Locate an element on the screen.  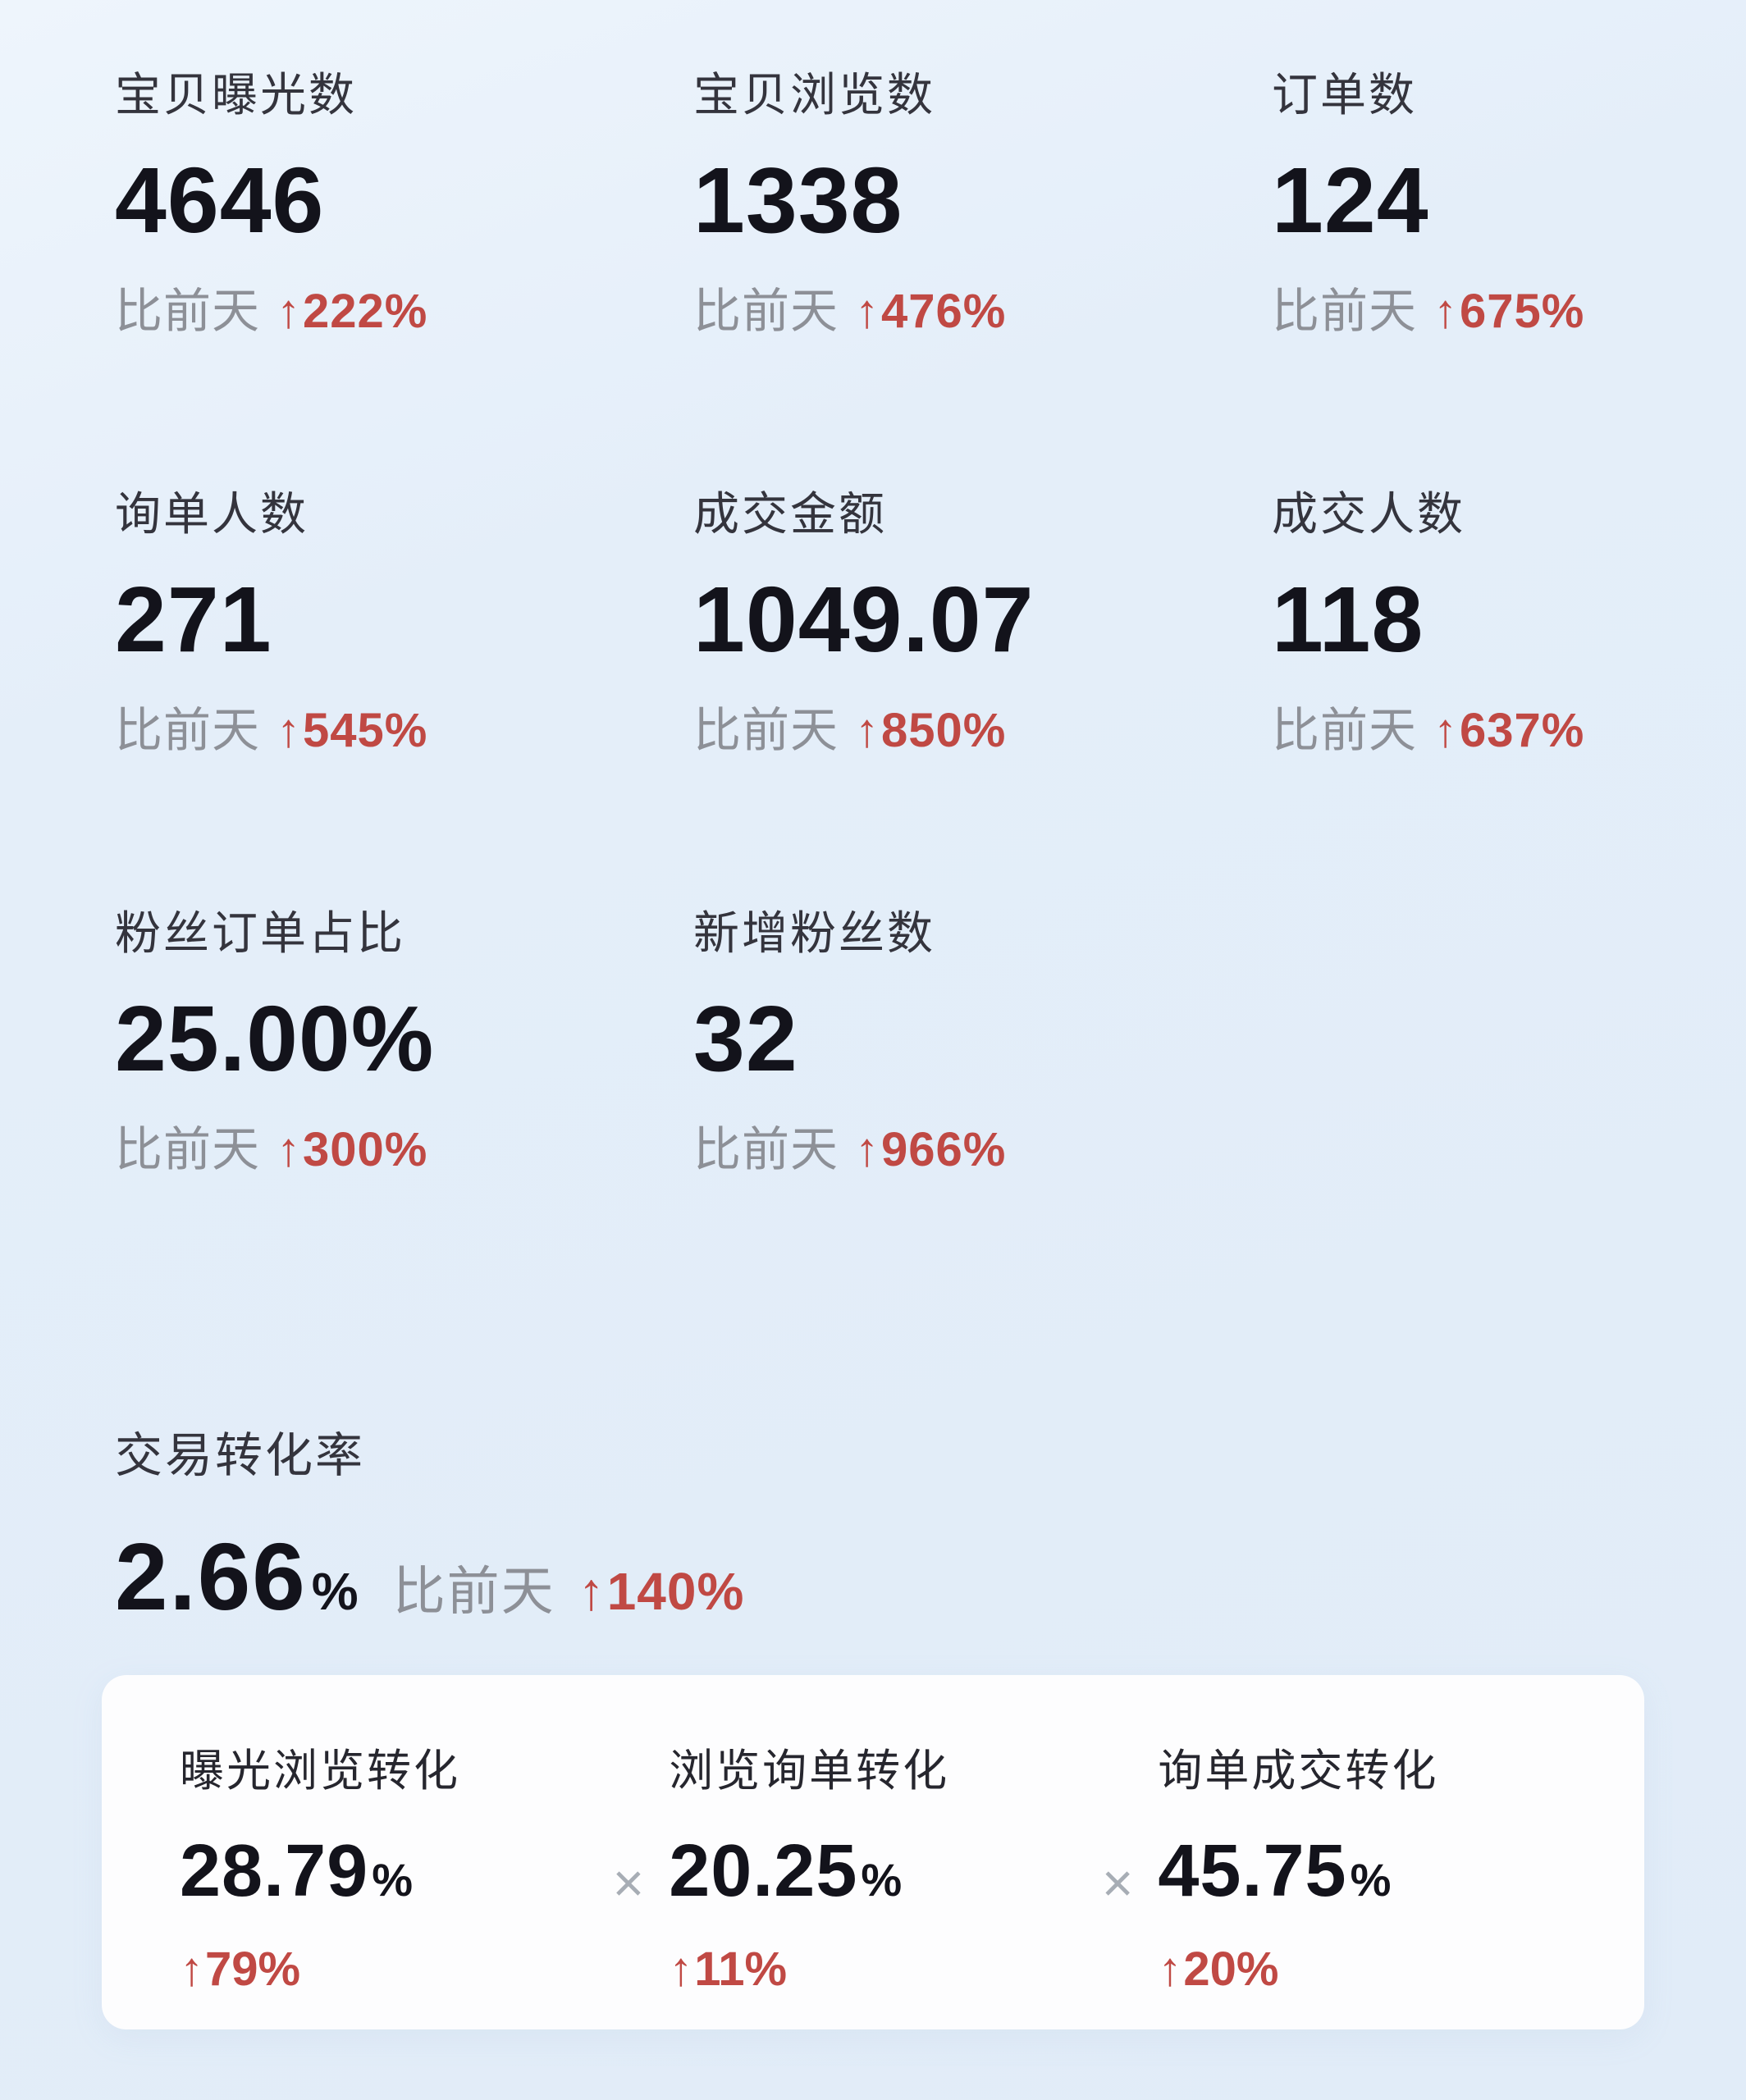
funnel-item-exposure-view: 曝光浏览转化 28.79 % ↑79% is located at coordinates (384, 1871).